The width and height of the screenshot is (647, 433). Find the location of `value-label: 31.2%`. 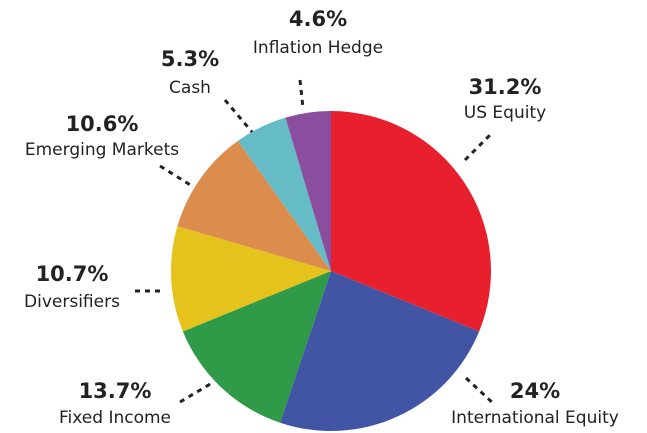

value-label: 31.2% is located at coordinates (505, 87).